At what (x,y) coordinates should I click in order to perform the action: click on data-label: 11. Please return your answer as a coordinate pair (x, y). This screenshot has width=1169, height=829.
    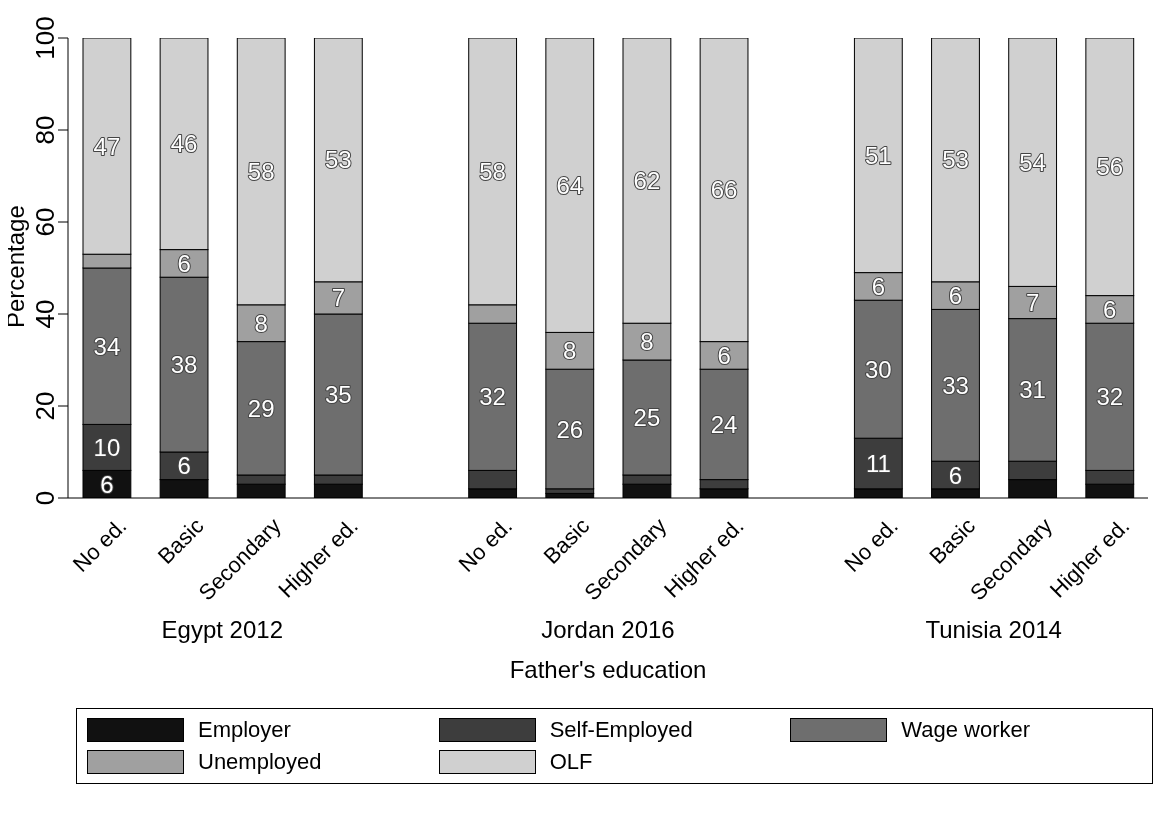
    Looking at the image, I should click on (878, 463).